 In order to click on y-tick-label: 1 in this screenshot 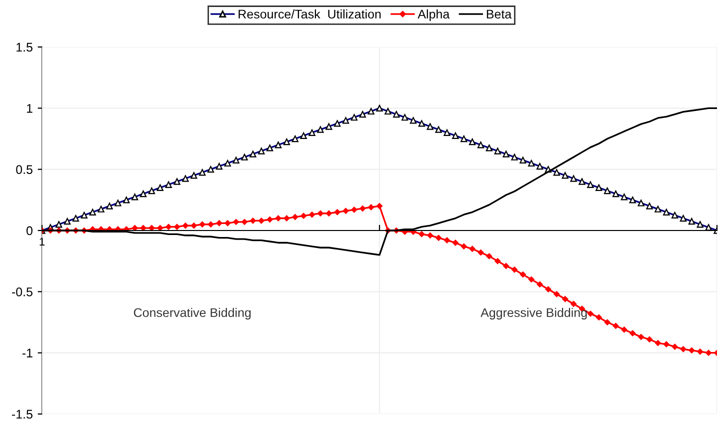, I will do `click(29, 108)`.